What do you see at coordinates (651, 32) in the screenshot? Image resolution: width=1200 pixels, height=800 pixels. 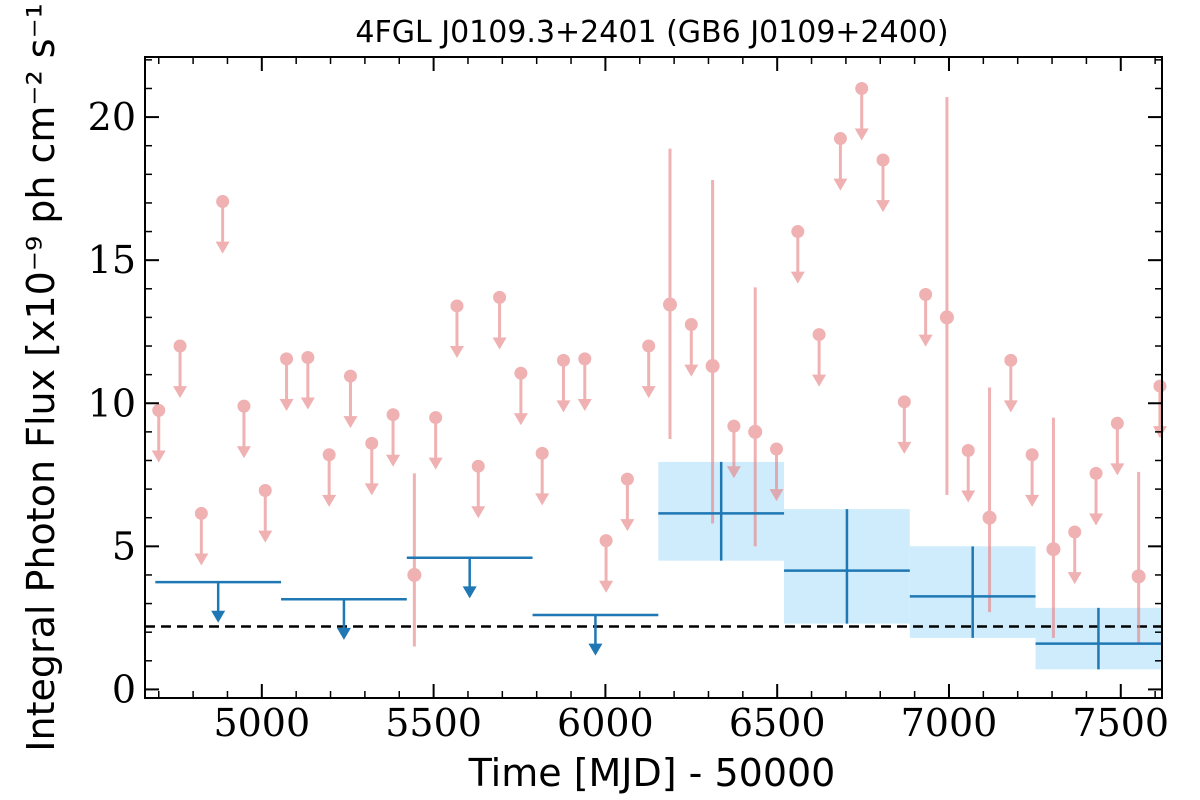 I see `chart-title: 4FGL J0109.3+2401 (GB6 J0109+2400)` at bounding box center [651, 32].